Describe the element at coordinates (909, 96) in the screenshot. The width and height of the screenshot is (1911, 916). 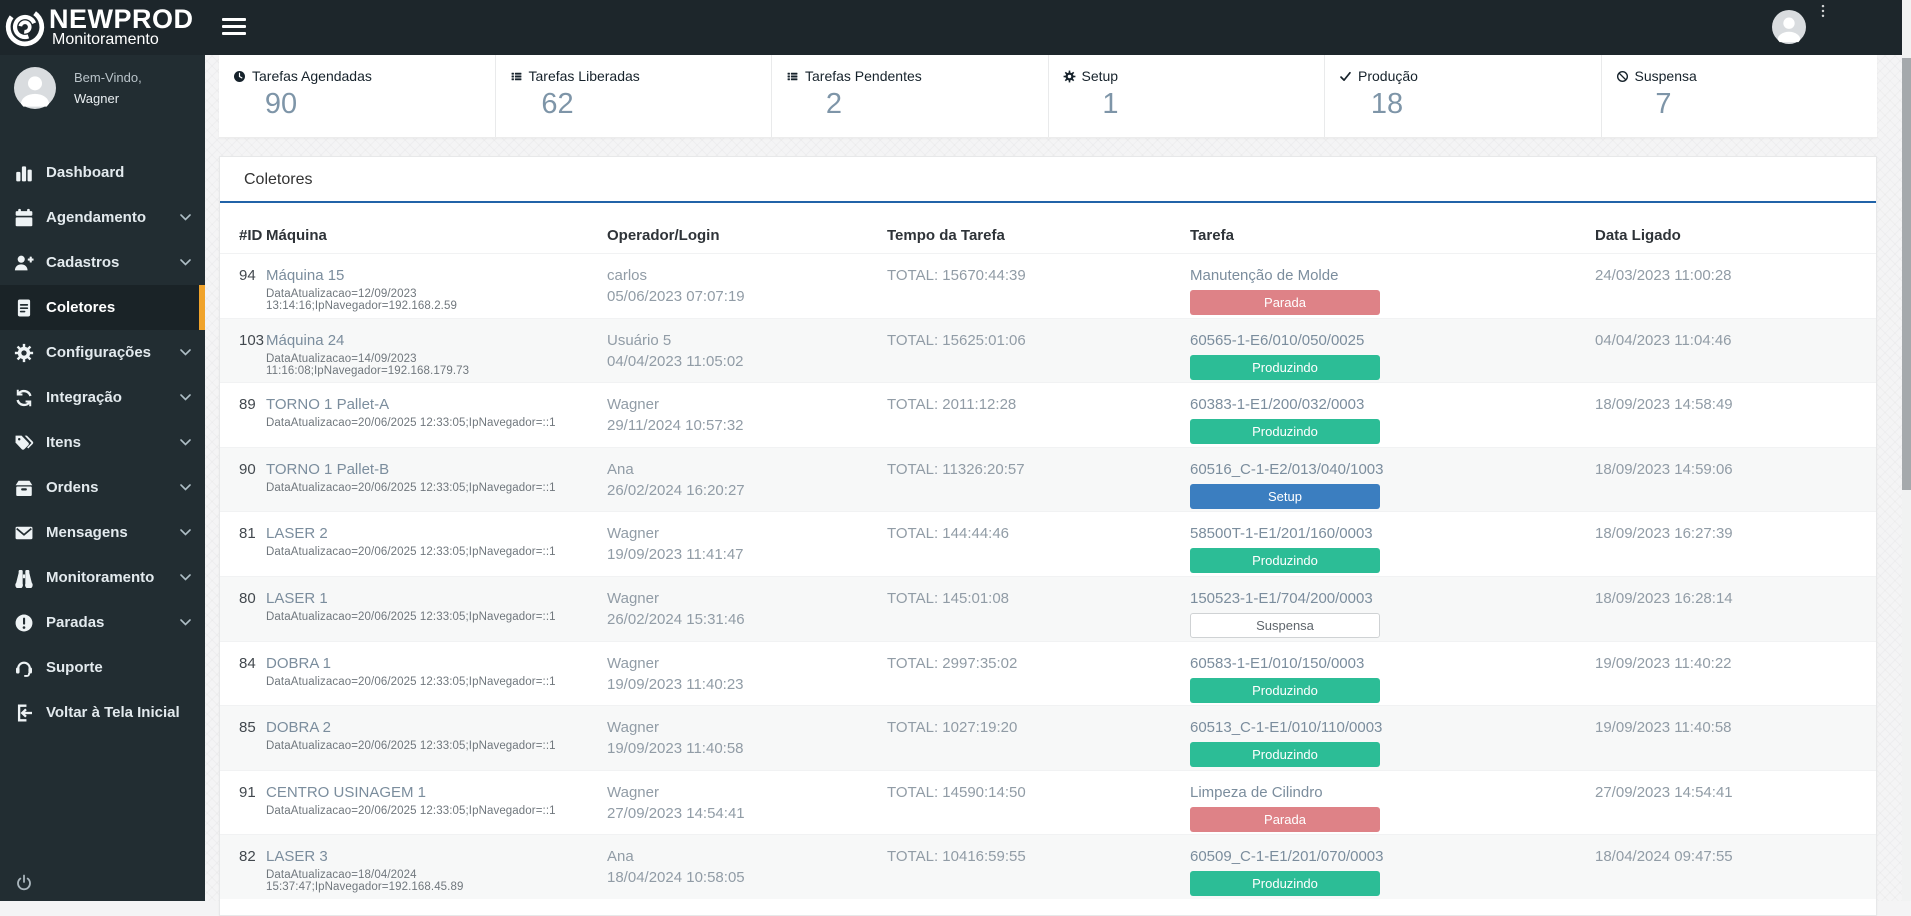
I see `stat-tile: Tarefas Pendentes 2` at that location.